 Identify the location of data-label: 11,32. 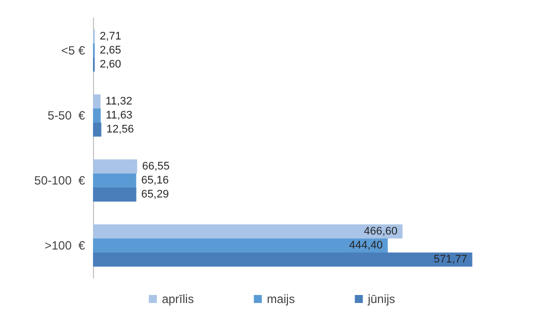
(119, 101).